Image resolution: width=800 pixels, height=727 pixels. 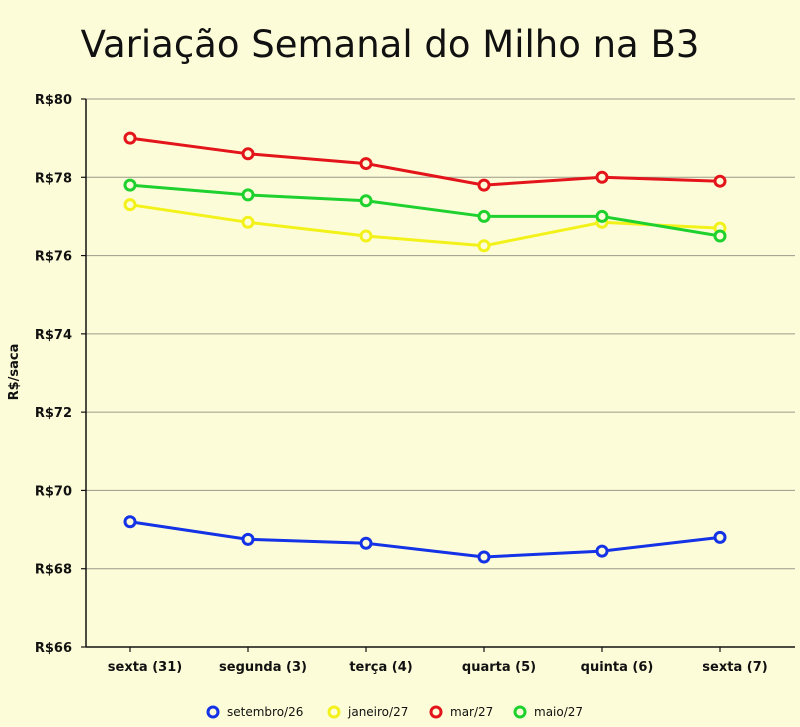 What do you see at coordinates (471, 712) in the screenshot?
I see `legend-label: mar/27` at bounding box center [471, 712].